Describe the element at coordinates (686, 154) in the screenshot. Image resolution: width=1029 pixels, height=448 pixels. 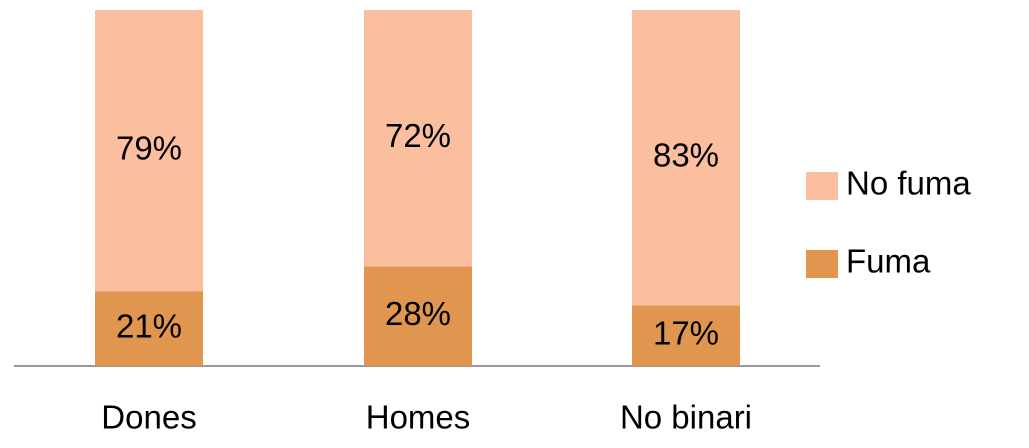
I see `value-label: 83%` at that location.